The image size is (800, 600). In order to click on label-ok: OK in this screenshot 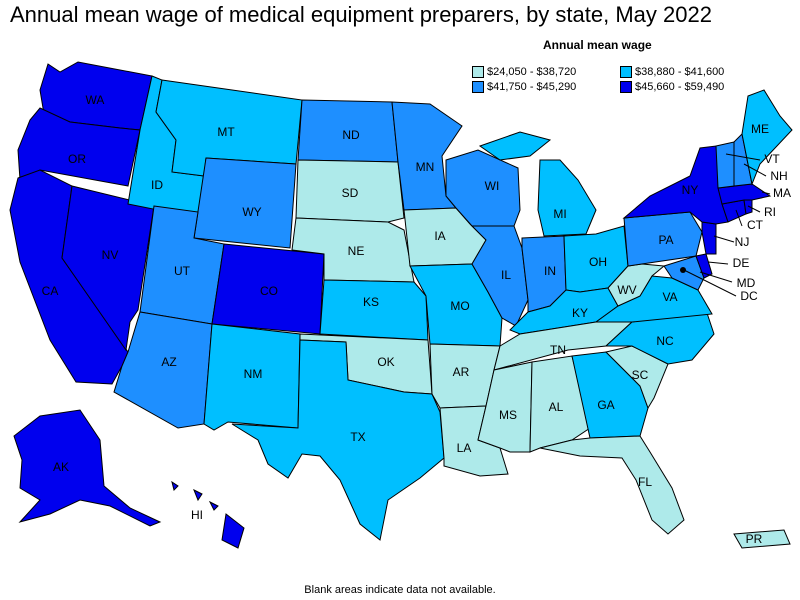, I will do `click(385, 362)`.